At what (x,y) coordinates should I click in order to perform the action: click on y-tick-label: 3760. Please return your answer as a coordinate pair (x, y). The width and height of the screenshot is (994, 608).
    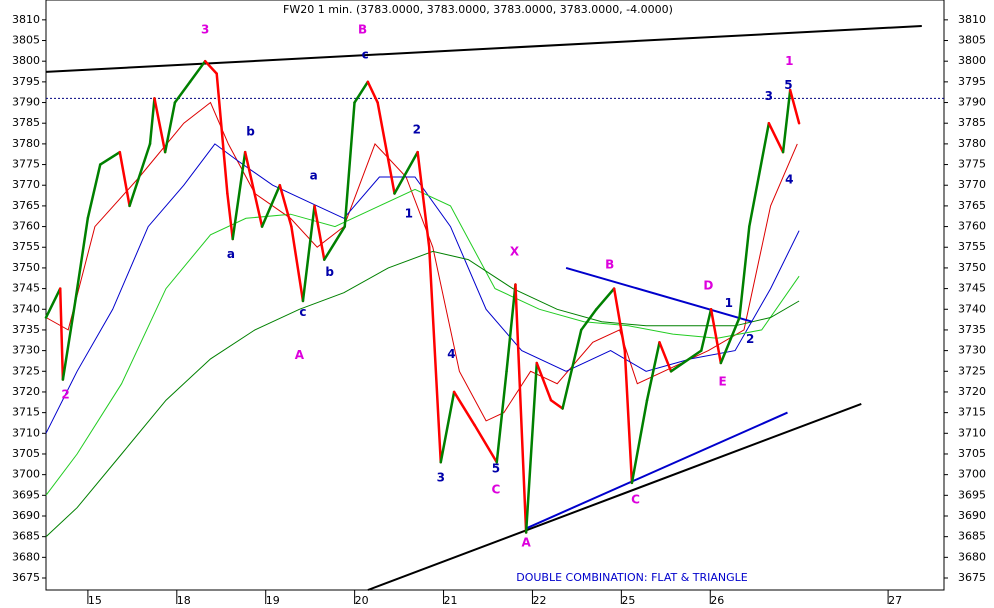
    Looking at the image, I should click on (26, 226).